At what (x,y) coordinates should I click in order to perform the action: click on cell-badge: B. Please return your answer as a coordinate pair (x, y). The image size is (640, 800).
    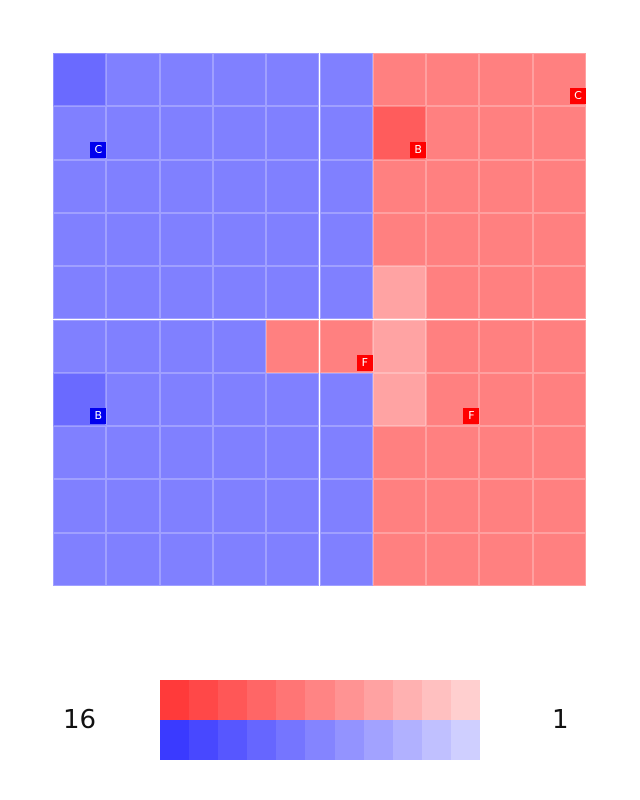
    Looking at the image, I should click on (418, 149).